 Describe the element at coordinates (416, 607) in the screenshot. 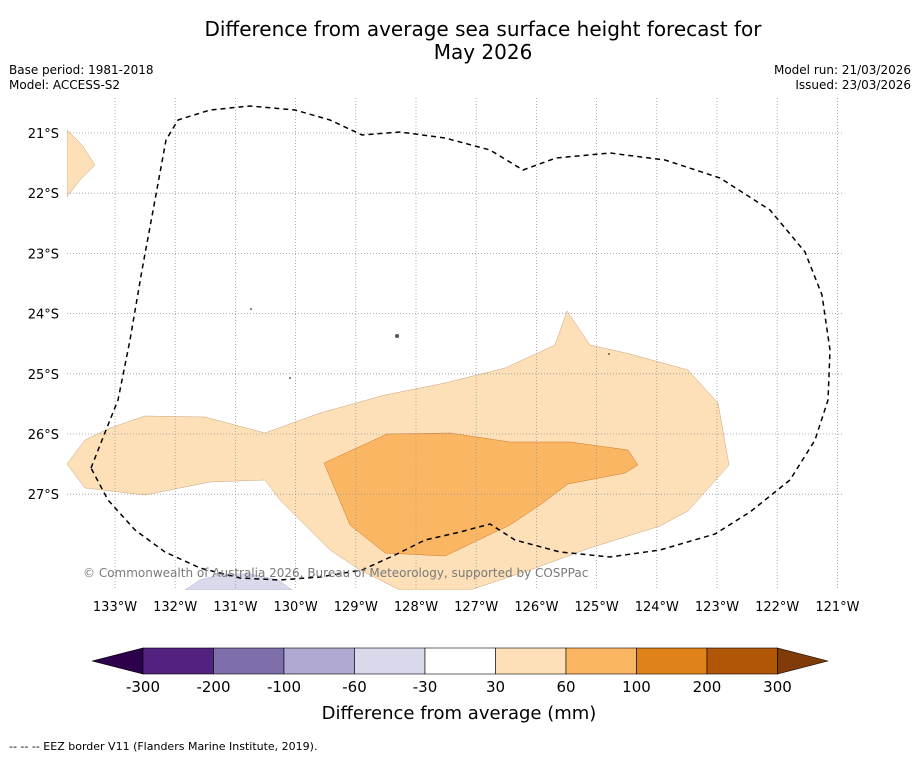

I see `x-tick-label: 128°W` at that location.